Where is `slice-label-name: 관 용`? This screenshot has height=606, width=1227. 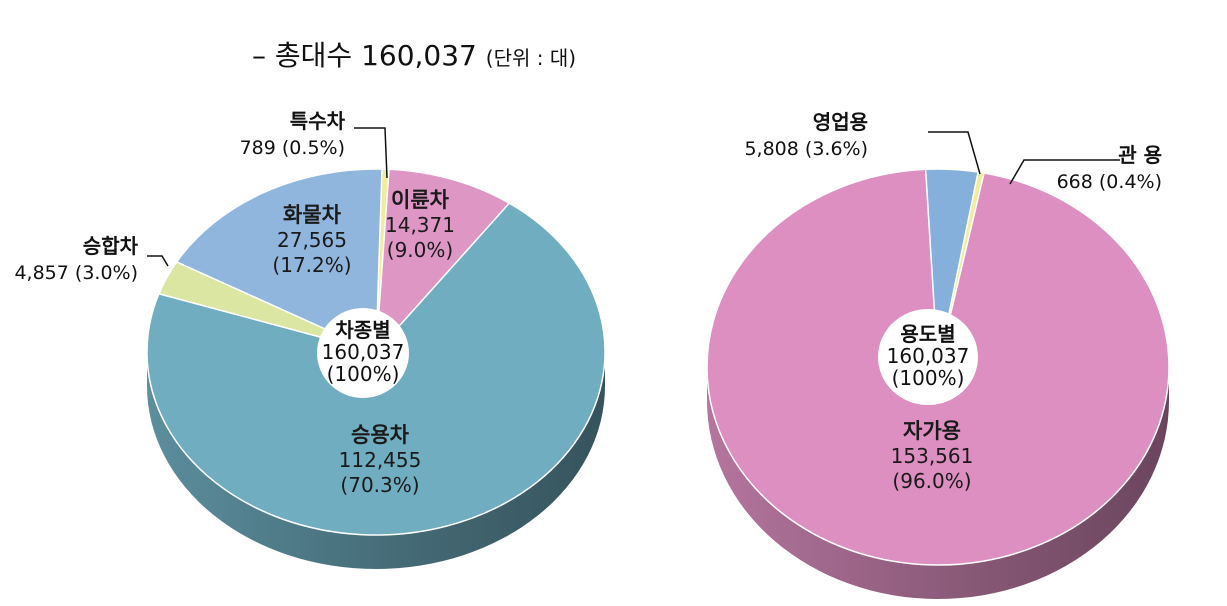
slice-label-name: 관 용 is located at coordinates (1140, 155).